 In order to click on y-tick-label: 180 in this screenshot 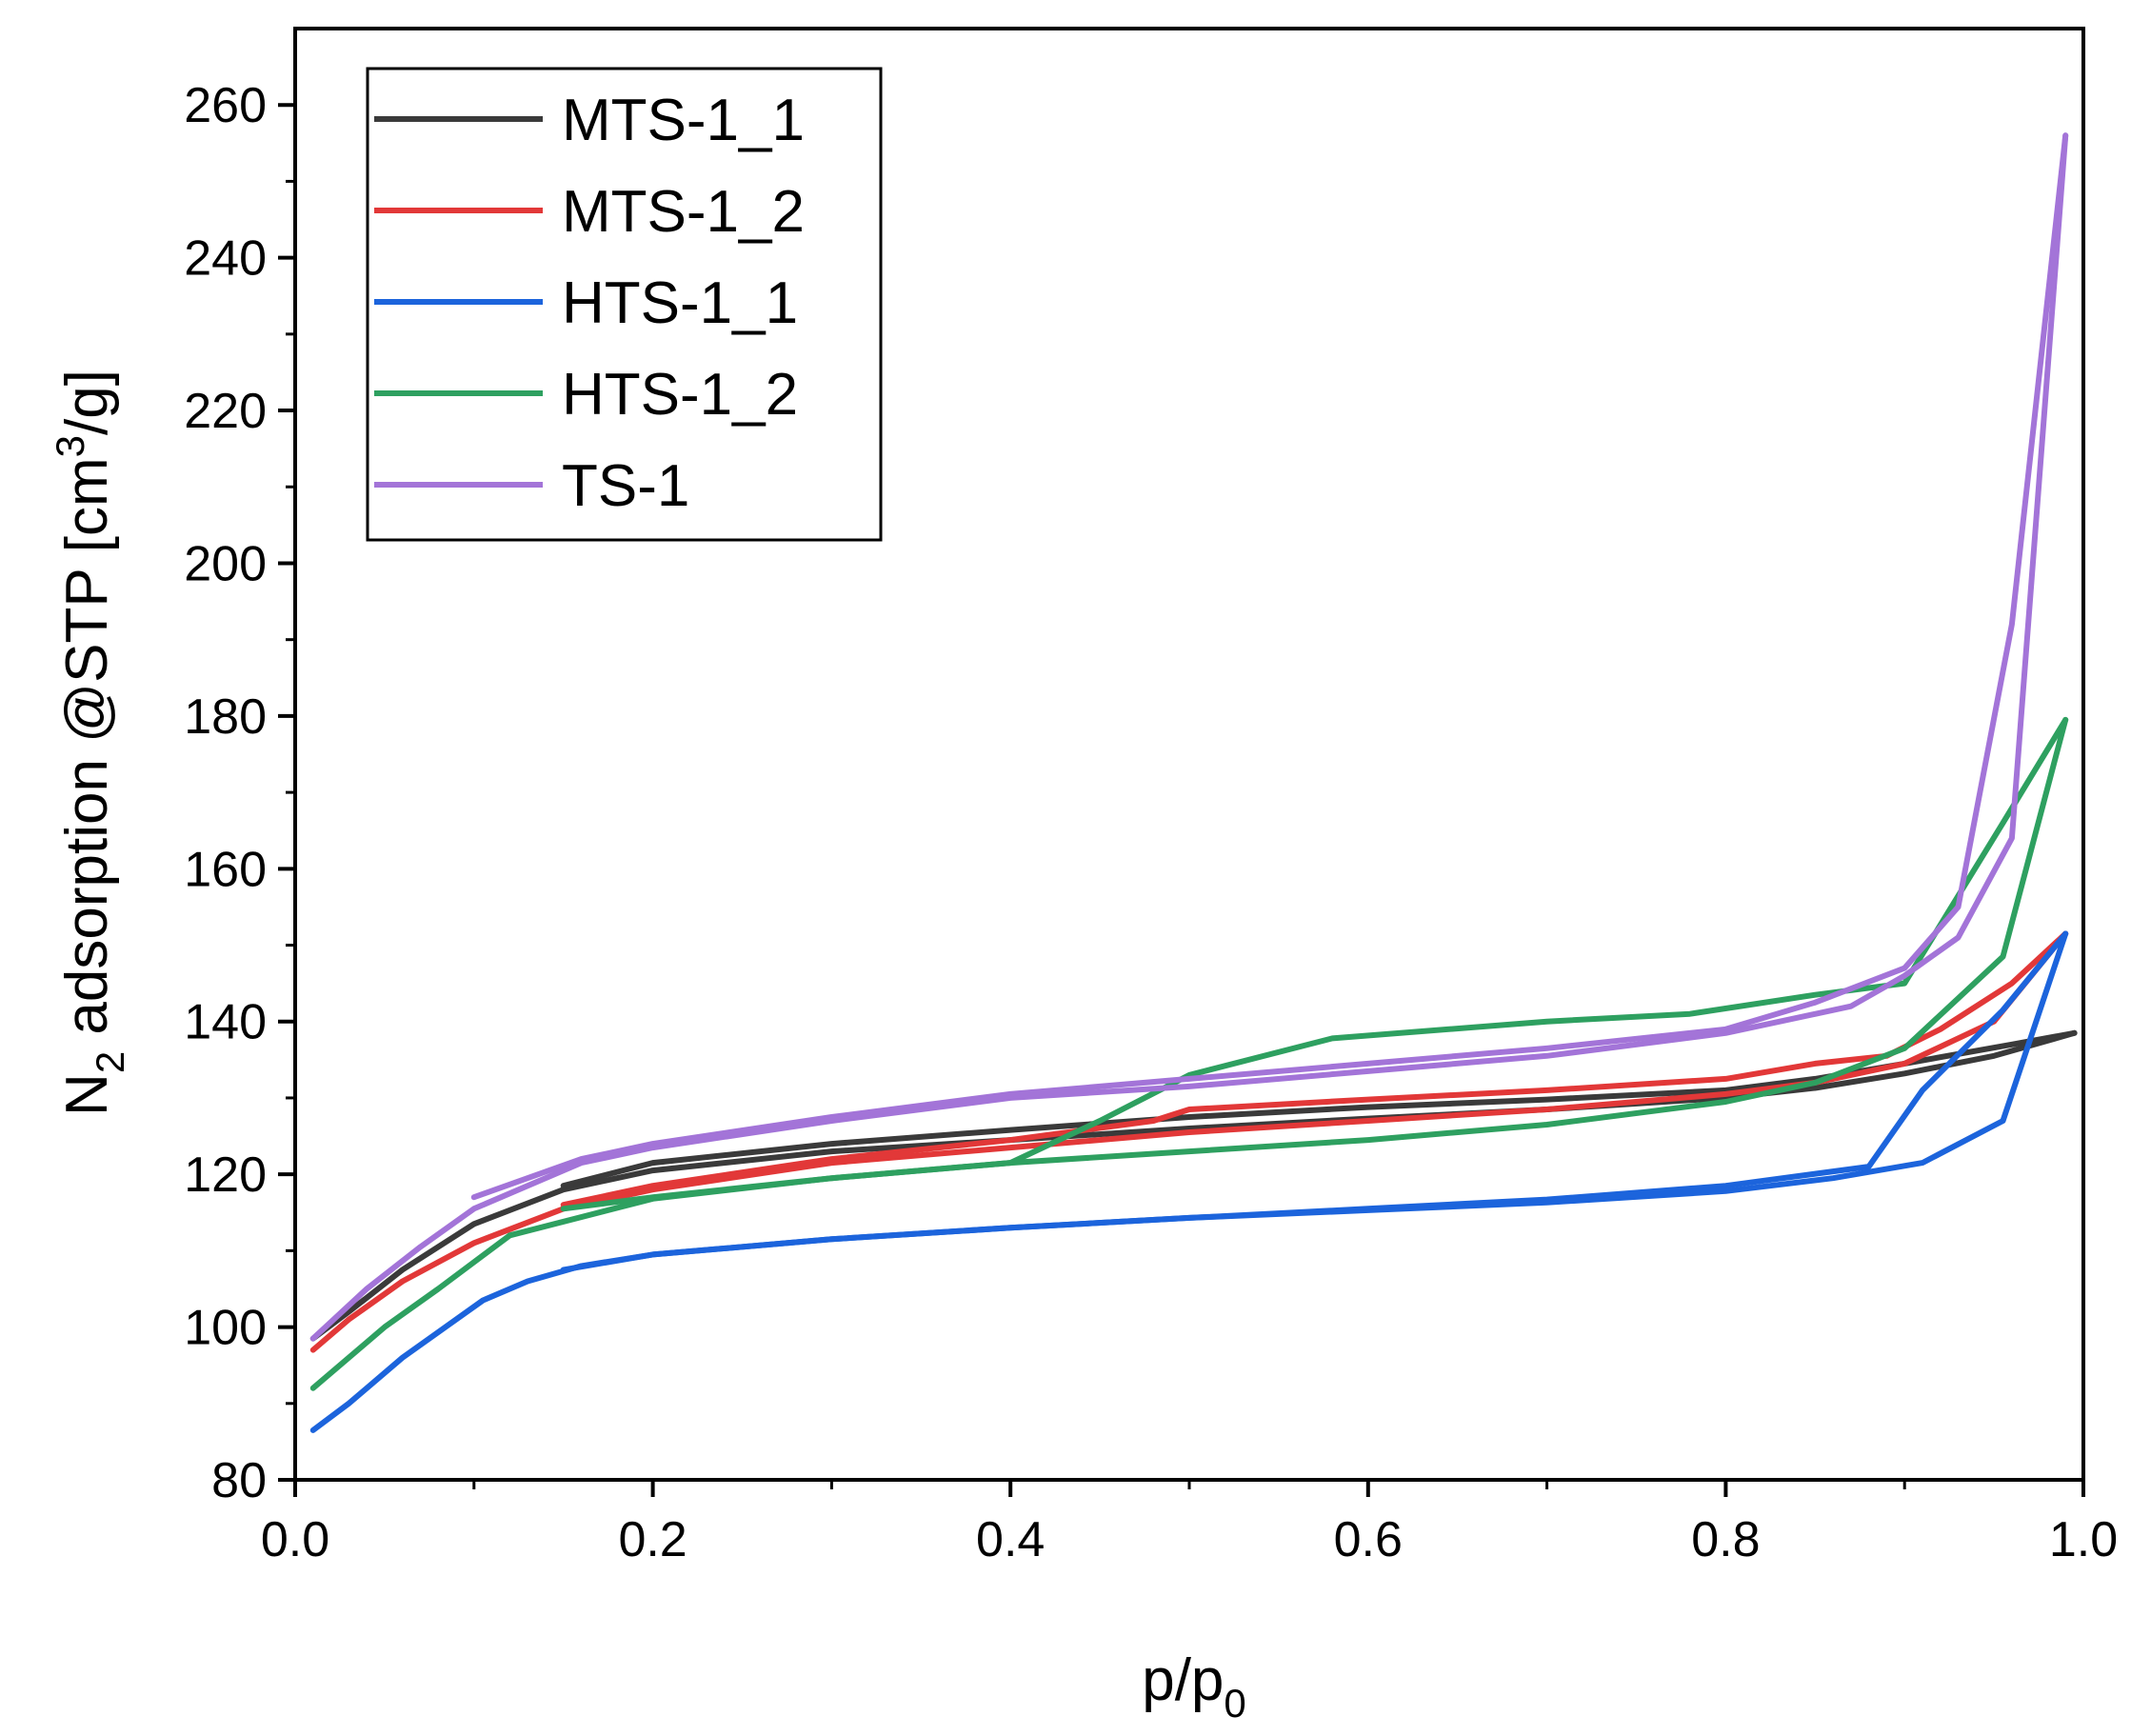, I will do `click(225, 717)`.